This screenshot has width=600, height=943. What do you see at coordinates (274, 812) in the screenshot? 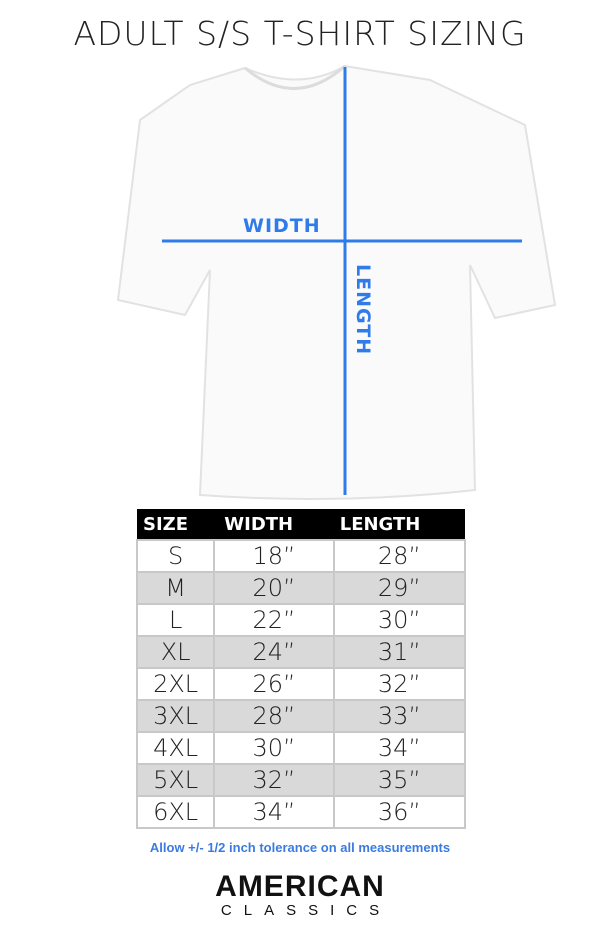
I see `cell-width: 34”` at bounding box center [274, 812].